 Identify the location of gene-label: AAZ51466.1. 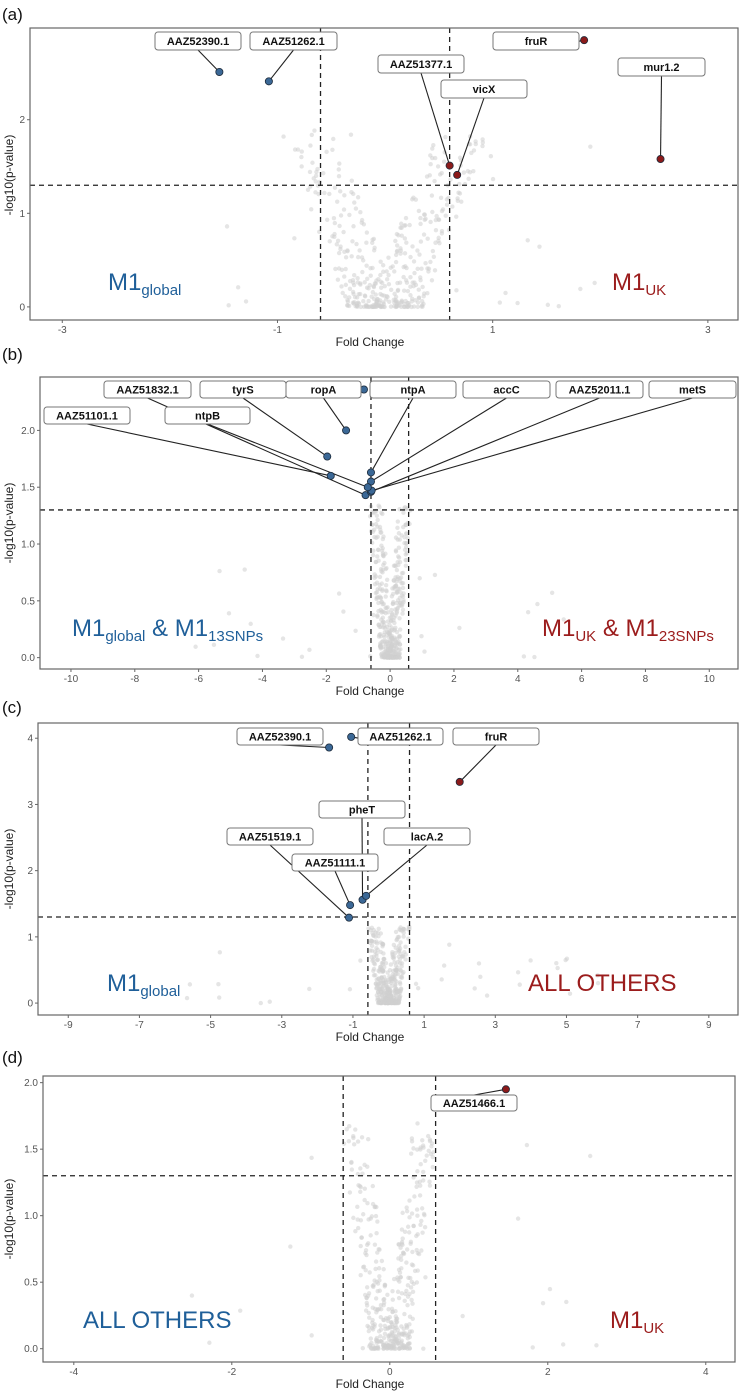
(474, 1103).